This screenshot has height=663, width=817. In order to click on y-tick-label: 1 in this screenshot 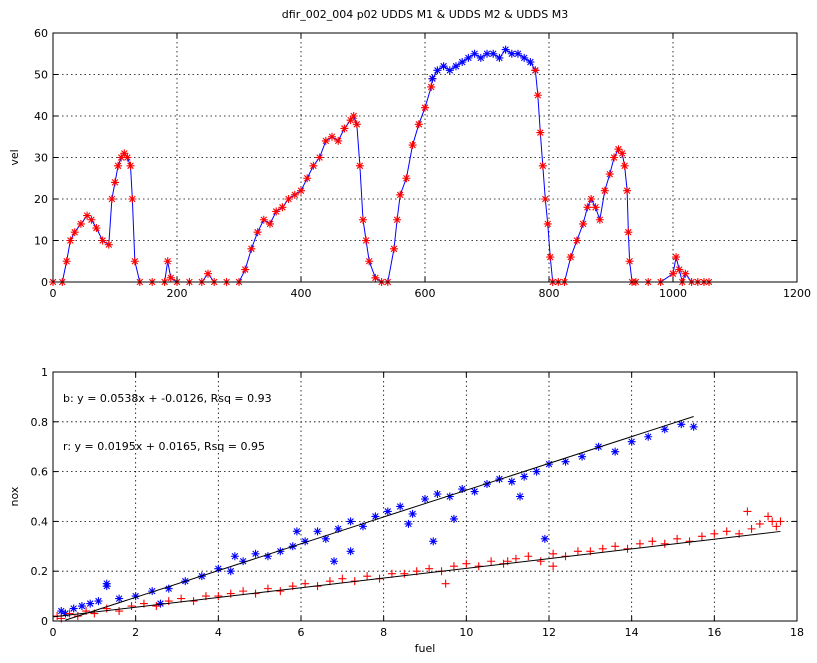, I will do `click(44, 372)`.